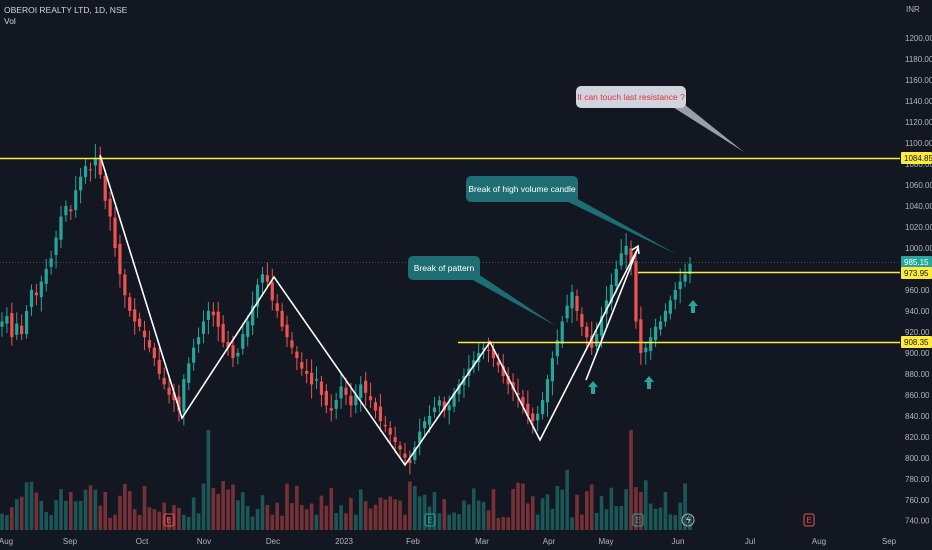 The width and height of the screenshot is (932, 550). What do you see at coordinates (917, 500) in the screenshot?
I see `price-tick-label: 760.00` at bounding box center [917, 500].